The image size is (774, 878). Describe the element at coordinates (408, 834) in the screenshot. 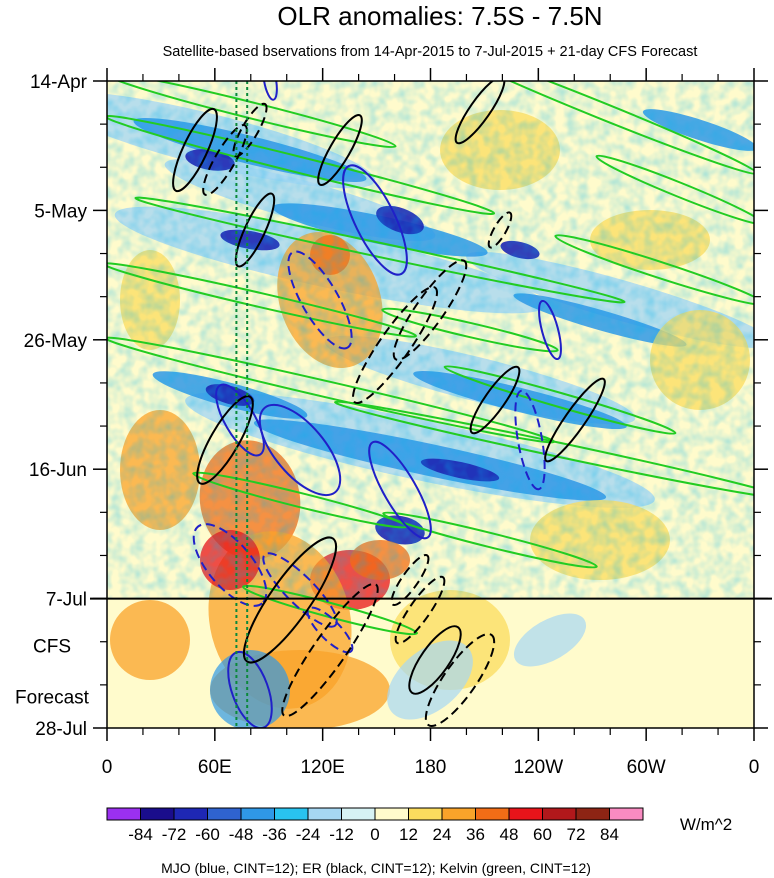

I see `colorbar-label: 12` at that location.